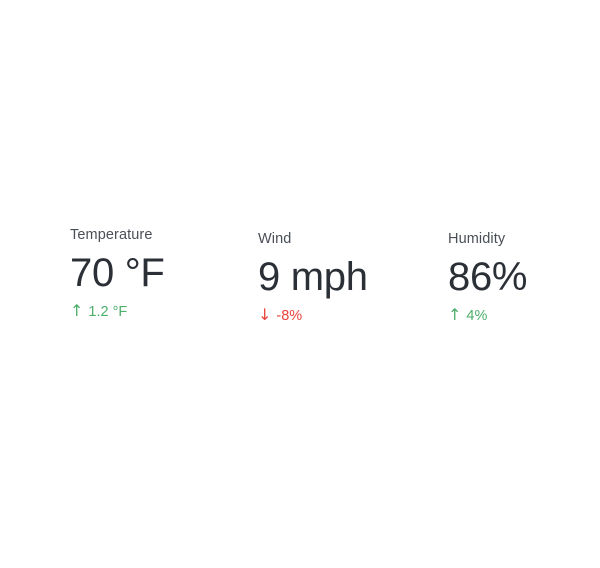  What do you see at coordinates (289, 316) in the screenshot?
I see `stat-delta-text: -8%` at bounding box center [289, 316].